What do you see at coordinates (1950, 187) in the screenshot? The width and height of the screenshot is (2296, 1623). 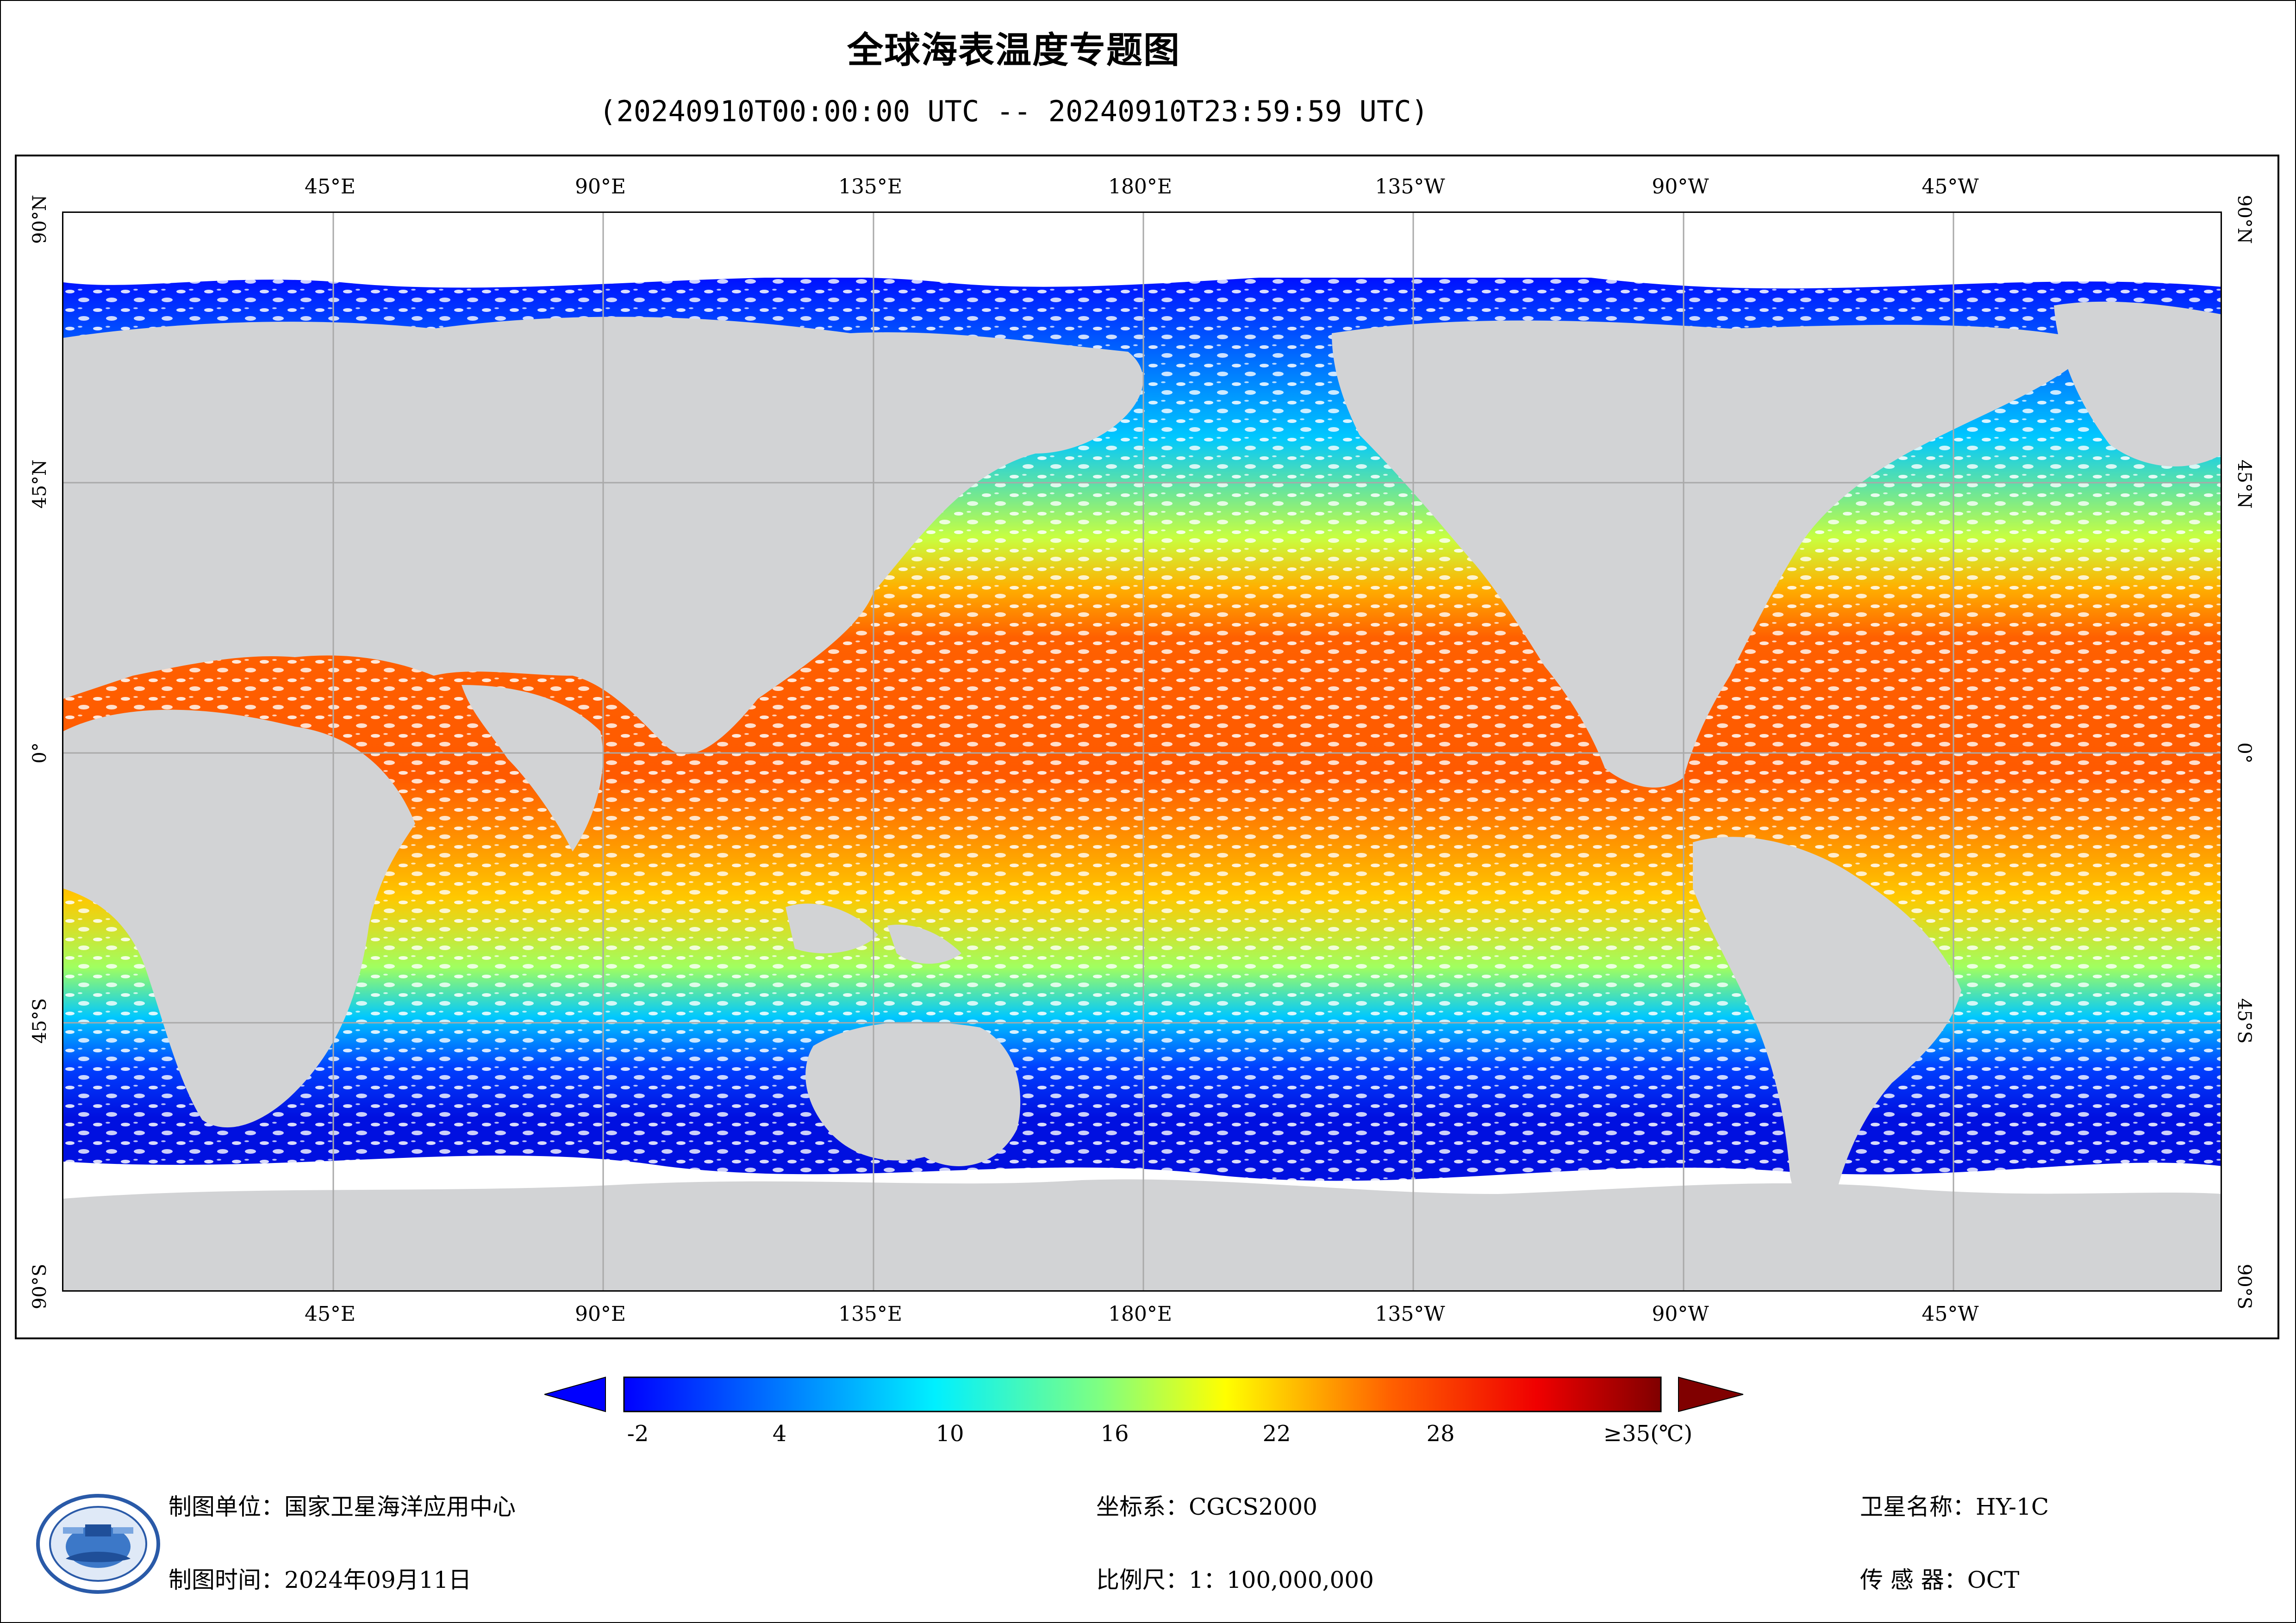 I see `lon-label-top-45w: 45°W` at bounding box center [1950, 187].